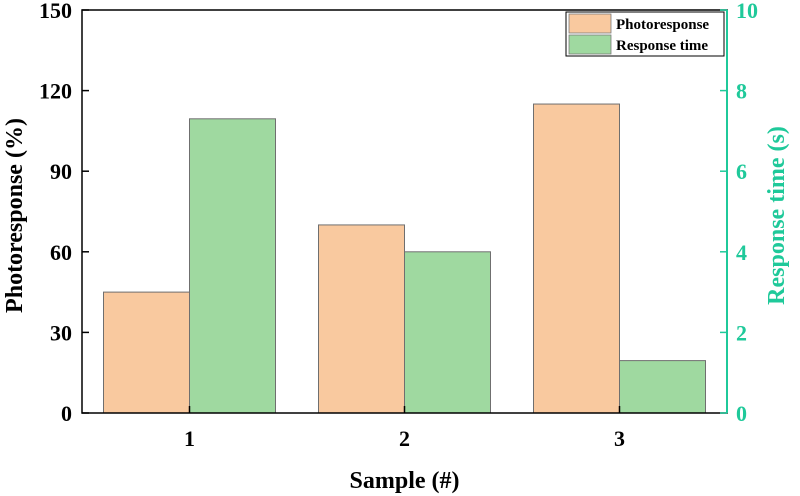  I want to click on x-tick-label: 1, so click(189, 438).